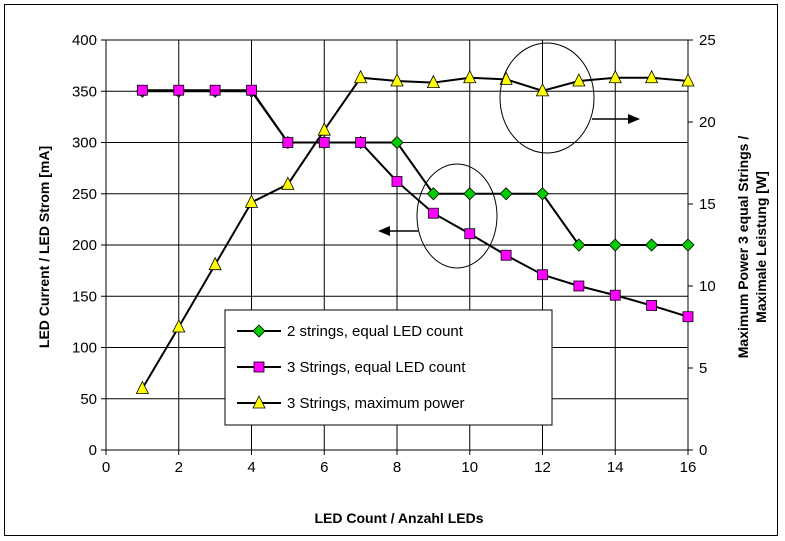 The height and width of the screenshot is (541, 785). Describe the element at coordinates (93, 450) in the screenshot. I see `y-tick-label: 0` at that location.